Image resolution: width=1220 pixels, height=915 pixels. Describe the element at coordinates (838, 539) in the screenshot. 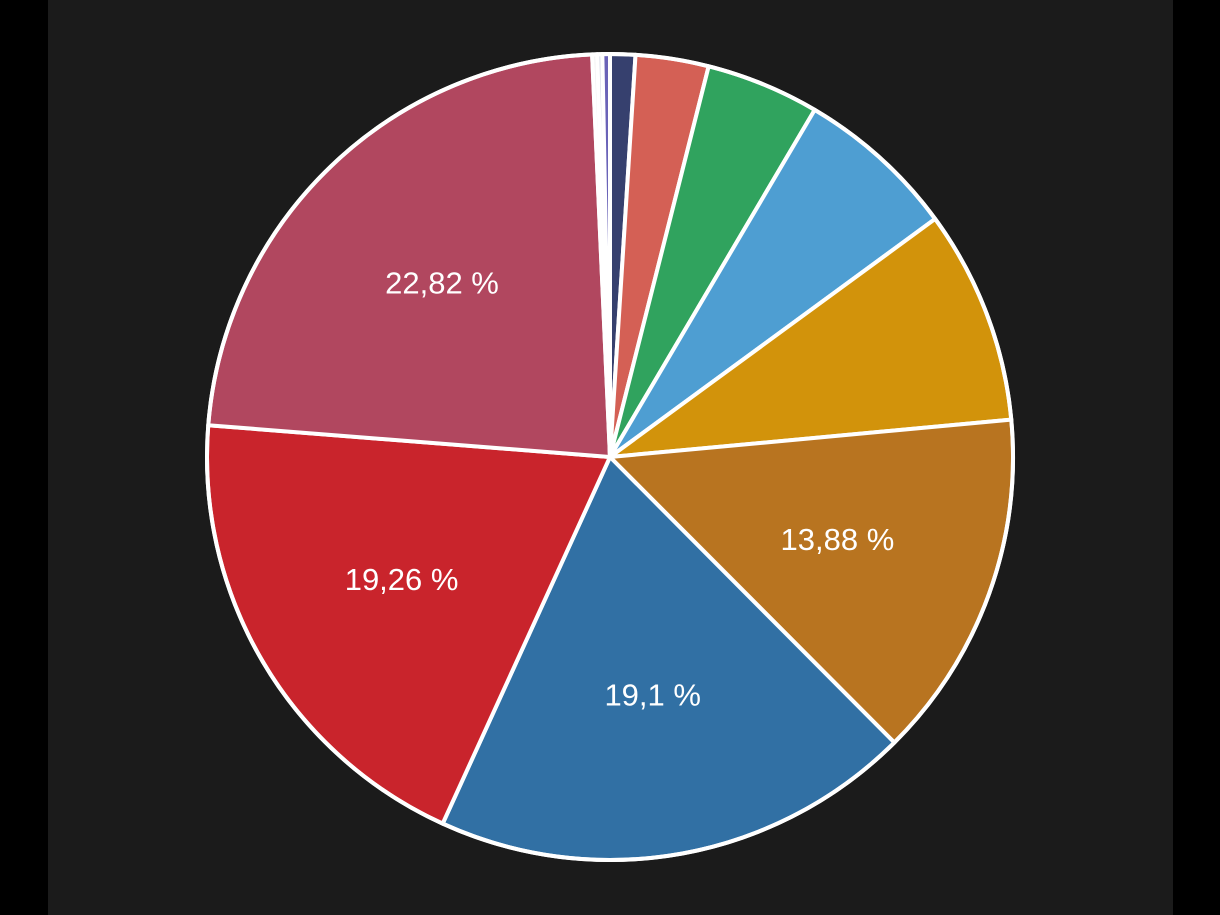

I see `pie-slice-label-5: 13,88 %` at that location.